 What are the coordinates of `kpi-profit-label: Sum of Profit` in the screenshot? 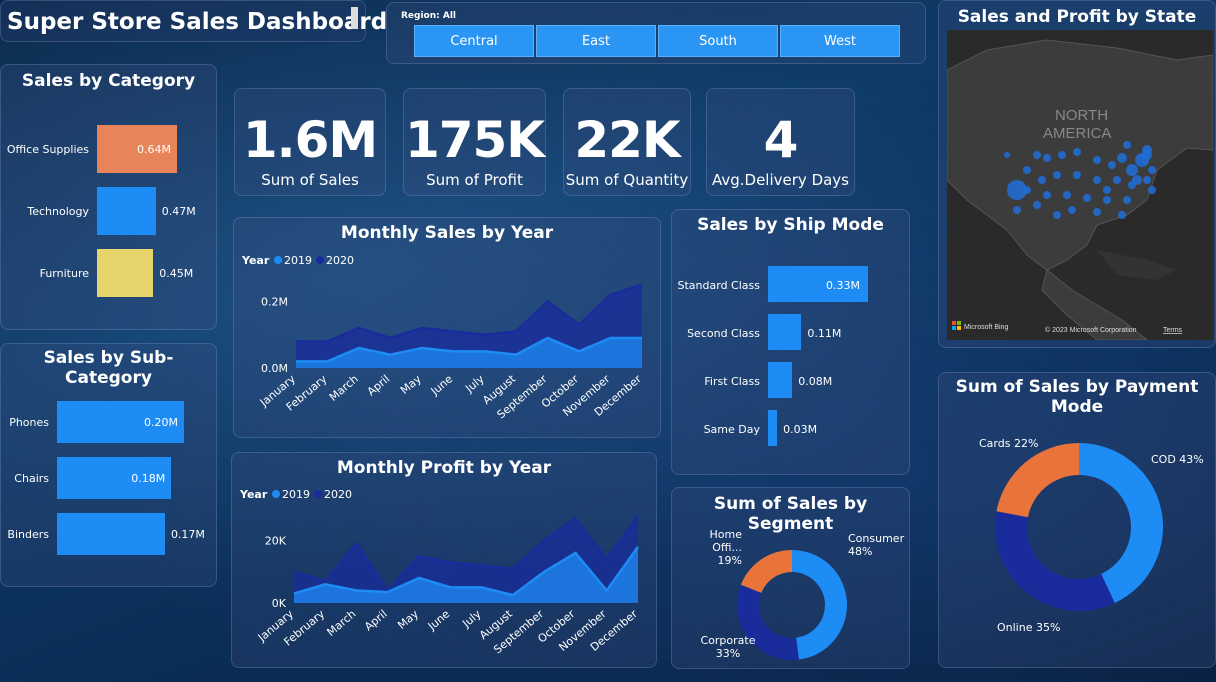 It's located at (474, 180).